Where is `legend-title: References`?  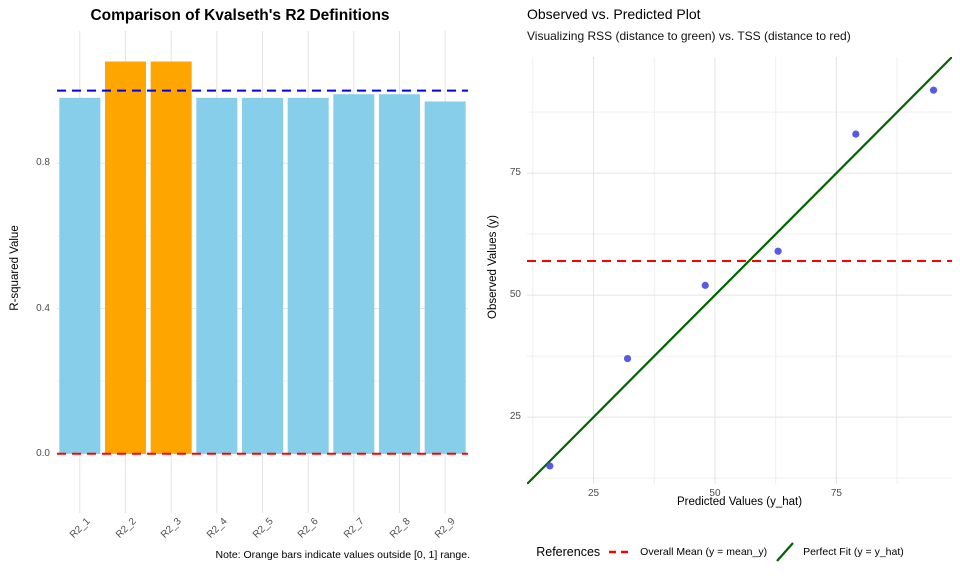 legend-title: References is located at coordinates (568, 552).